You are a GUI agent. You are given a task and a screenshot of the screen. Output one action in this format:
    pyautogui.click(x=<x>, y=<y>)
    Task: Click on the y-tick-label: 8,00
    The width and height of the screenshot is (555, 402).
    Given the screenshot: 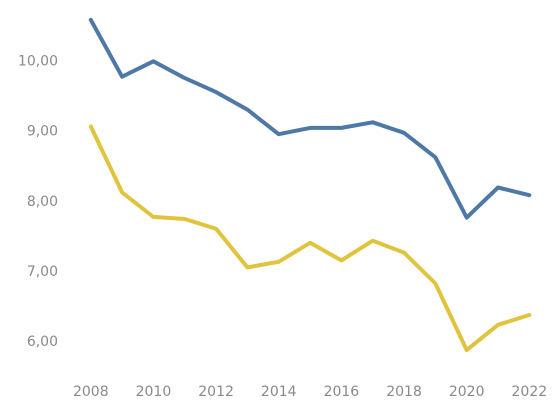 What is the action you would take?
    pyautogui.click(x=42, y=202)
    